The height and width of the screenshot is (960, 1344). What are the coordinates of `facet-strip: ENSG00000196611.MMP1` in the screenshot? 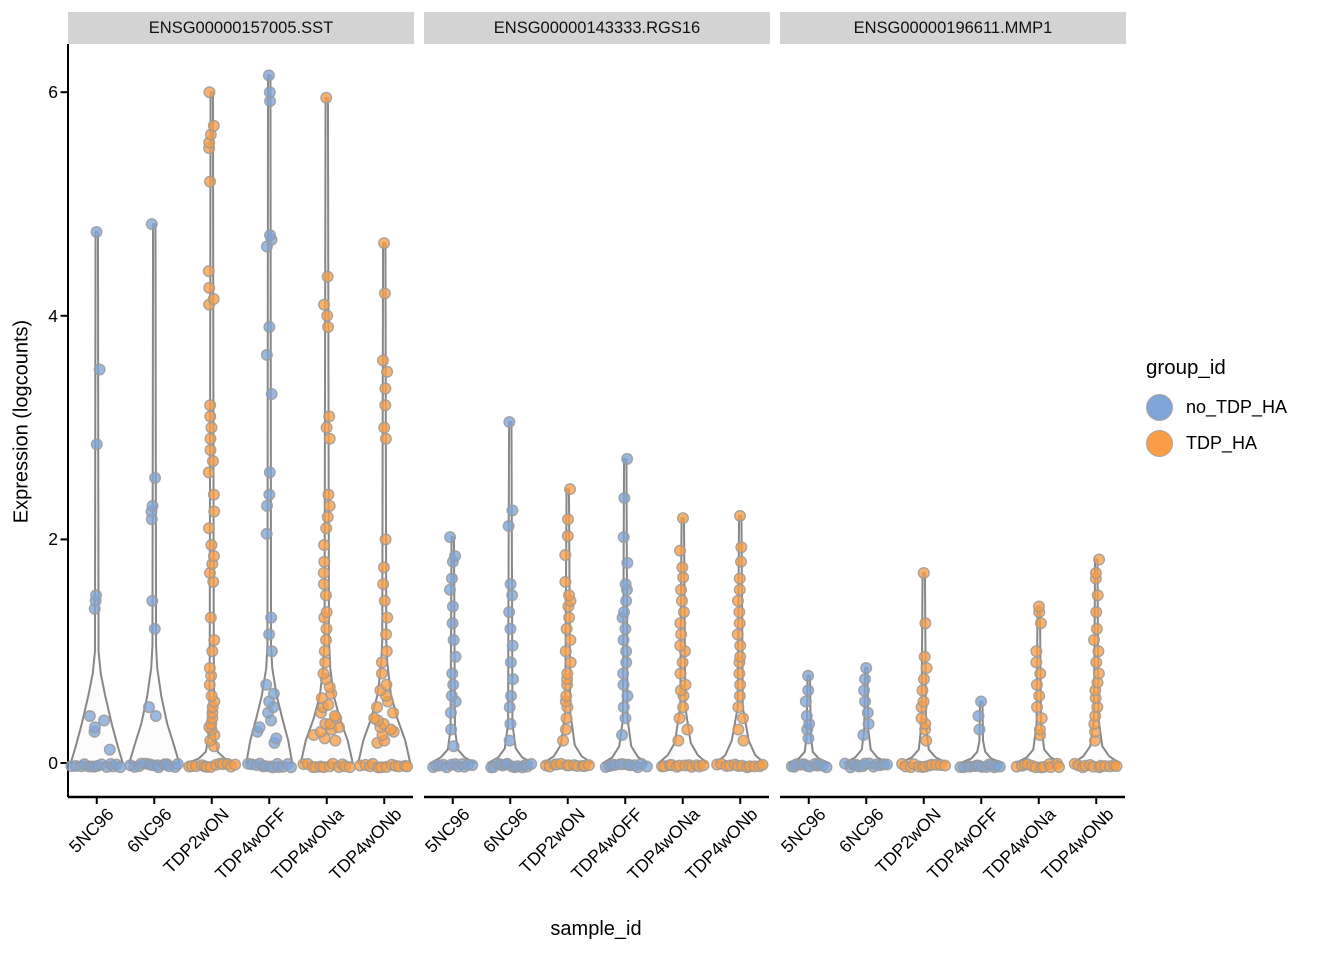 It's located at (953, 28).